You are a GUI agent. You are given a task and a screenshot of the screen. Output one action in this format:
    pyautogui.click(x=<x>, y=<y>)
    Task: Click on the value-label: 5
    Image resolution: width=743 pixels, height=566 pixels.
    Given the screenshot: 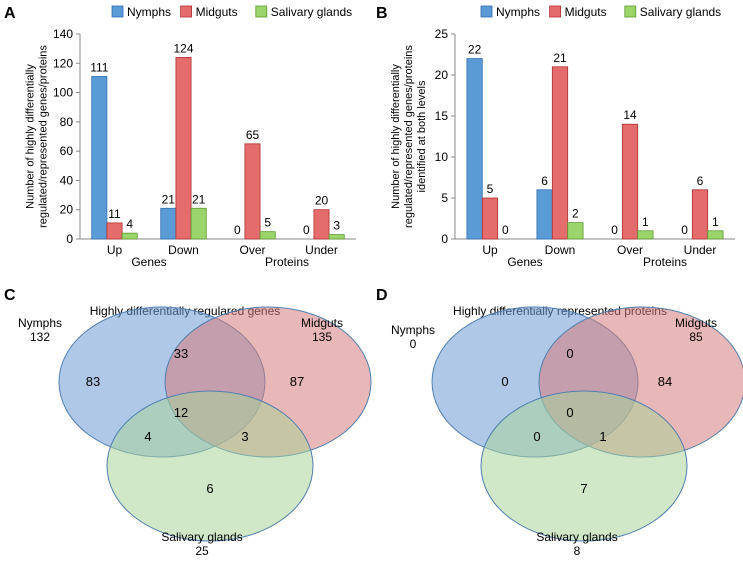 What is the action you would take?
    pyautogui.click(x=490, y=189)
    